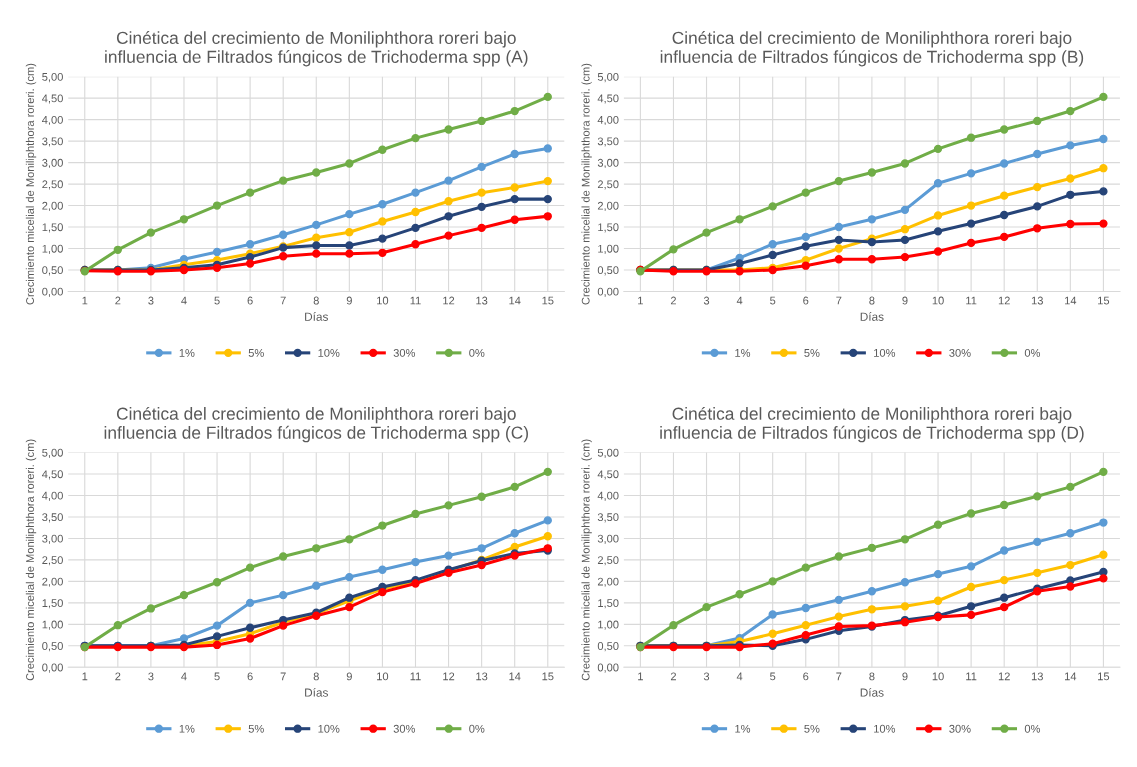 The width and height of the screenshot is (1137, 767). What do you see at coordinates (548, 676) in the screenshot?
I see `x-tick-label: 15` at bounding box center [548, 676].